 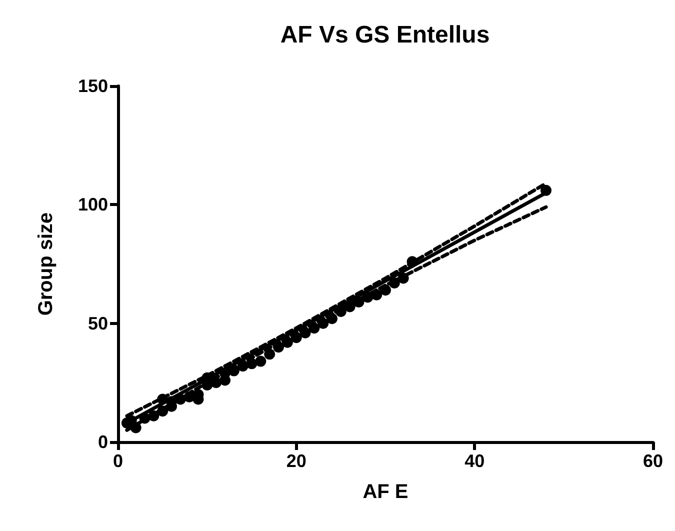 What do you see at coordinates (98, 323) in the screenshot?
I see `y-tick-label: 50` at bounding box center [98, 323].